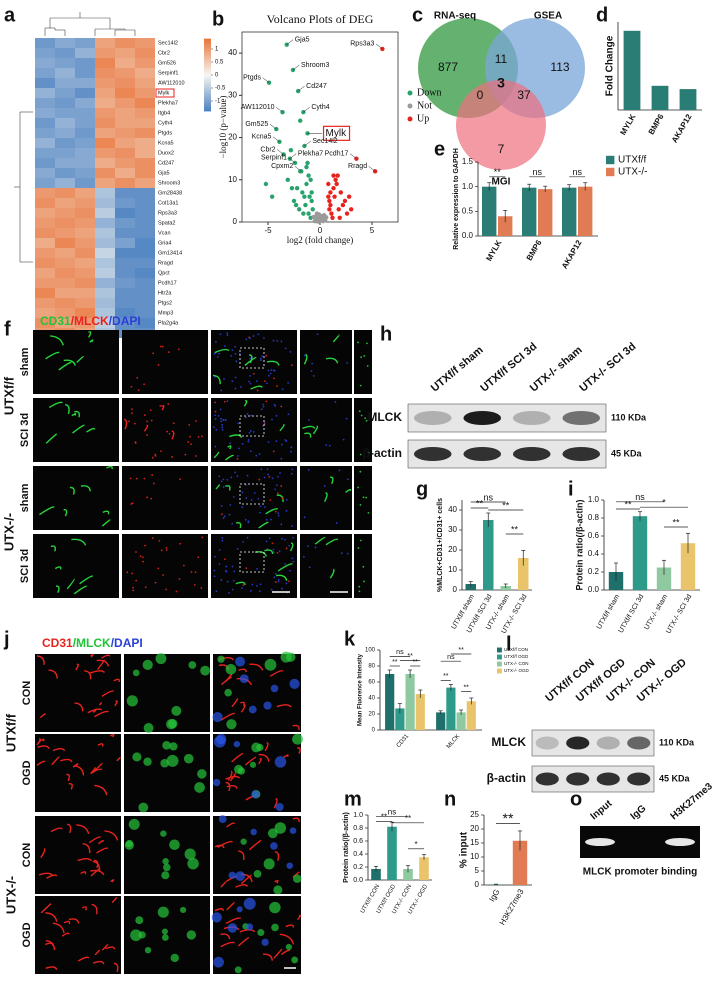 The height and width of the screenshot is (991, 719). What do you see at coordinates (453, 741) in the screenshot?
I see `x-tick-label: MLCK` at bounding box center [453, 741].